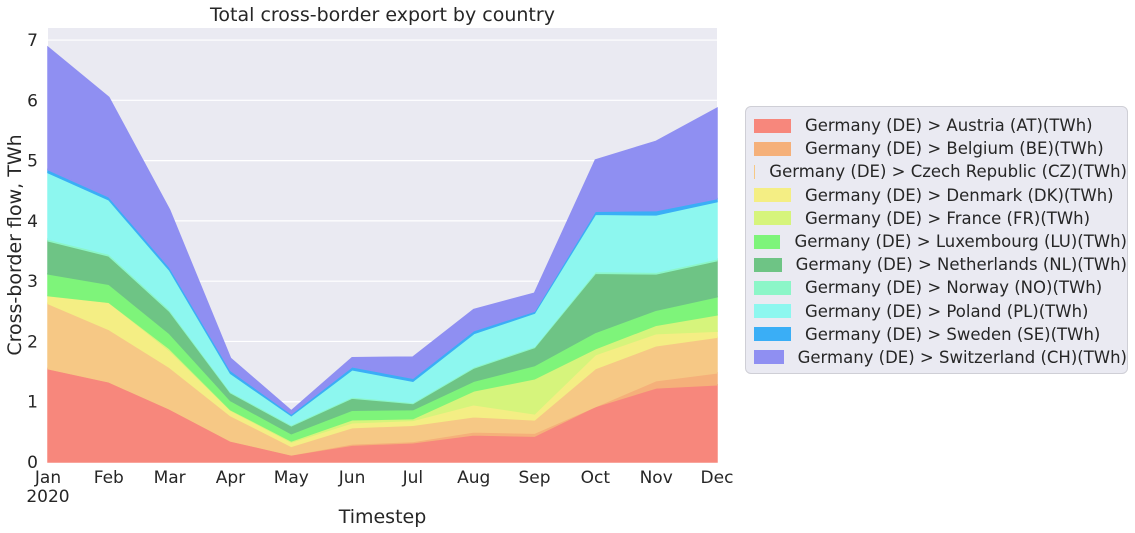 Image resolution: width=1135 pixels, height=533 pixels. Describe the element at coordinates (230, 478) in the screenshot. I see `x-tick-label: Apr` at that location.